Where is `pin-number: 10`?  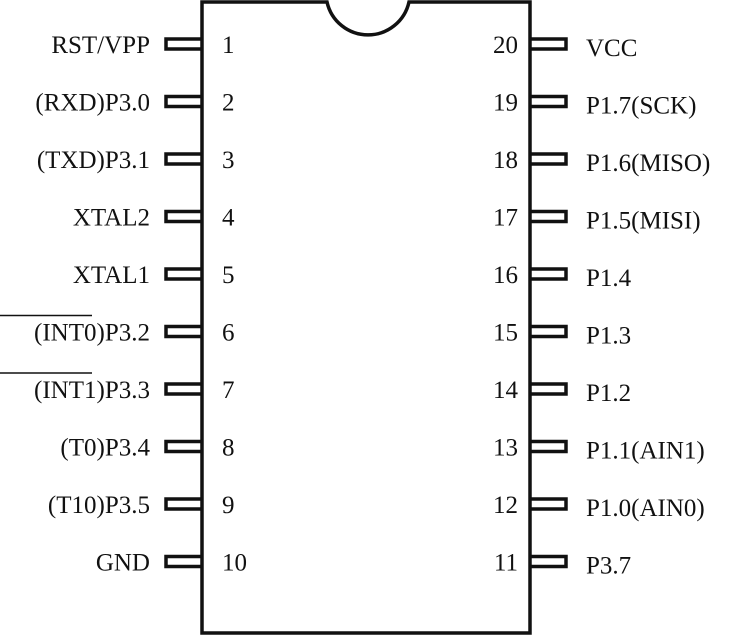
pin-number: 10 is located at coordinates (234, 563).